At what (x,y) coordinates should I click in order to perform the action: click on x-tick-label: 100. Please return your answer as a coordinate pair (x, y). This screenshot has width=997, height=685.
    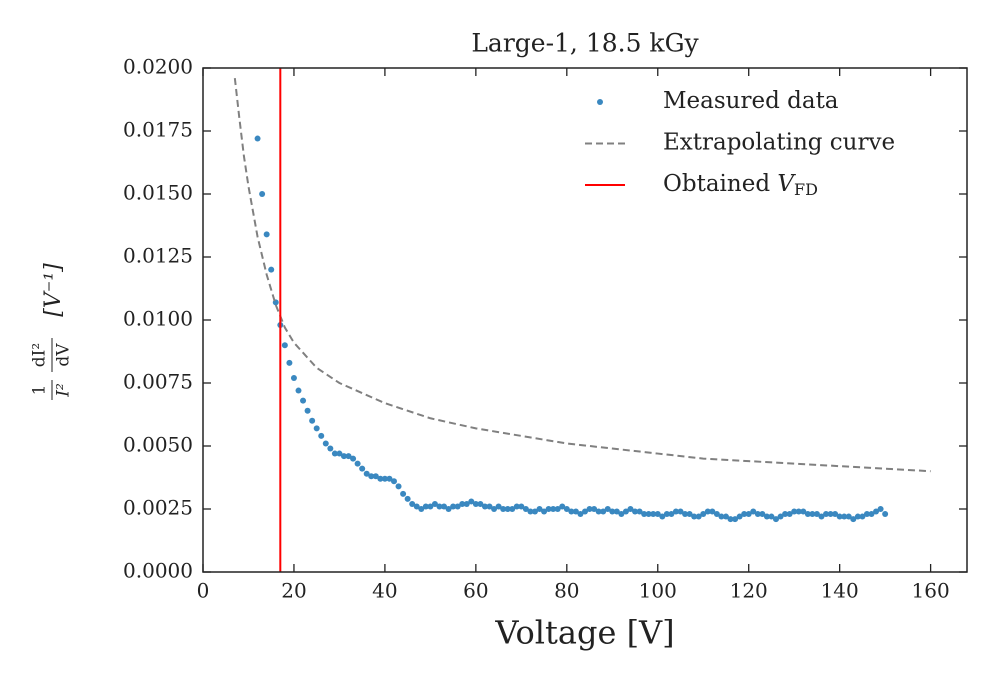
    Looking at the image, I should click on (658, 591).